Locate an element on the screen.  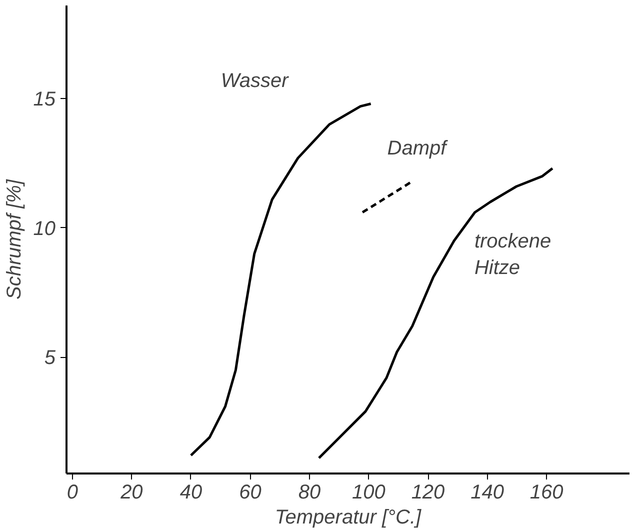
x-tick-label: 100 is located at coordinates (369, 493).